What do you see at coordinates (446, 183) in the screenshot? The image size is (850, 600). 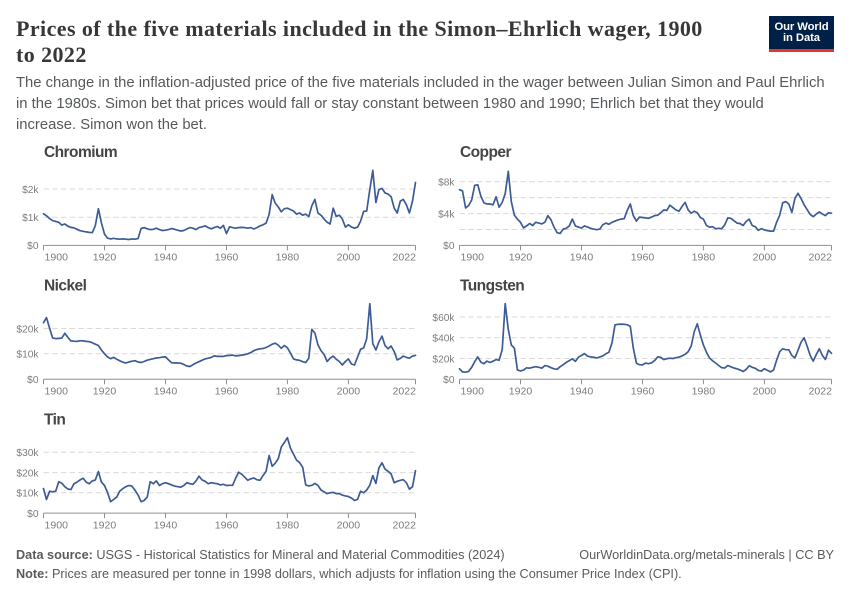 I see `svg-text: $8k` at bounding box center [446, 183].